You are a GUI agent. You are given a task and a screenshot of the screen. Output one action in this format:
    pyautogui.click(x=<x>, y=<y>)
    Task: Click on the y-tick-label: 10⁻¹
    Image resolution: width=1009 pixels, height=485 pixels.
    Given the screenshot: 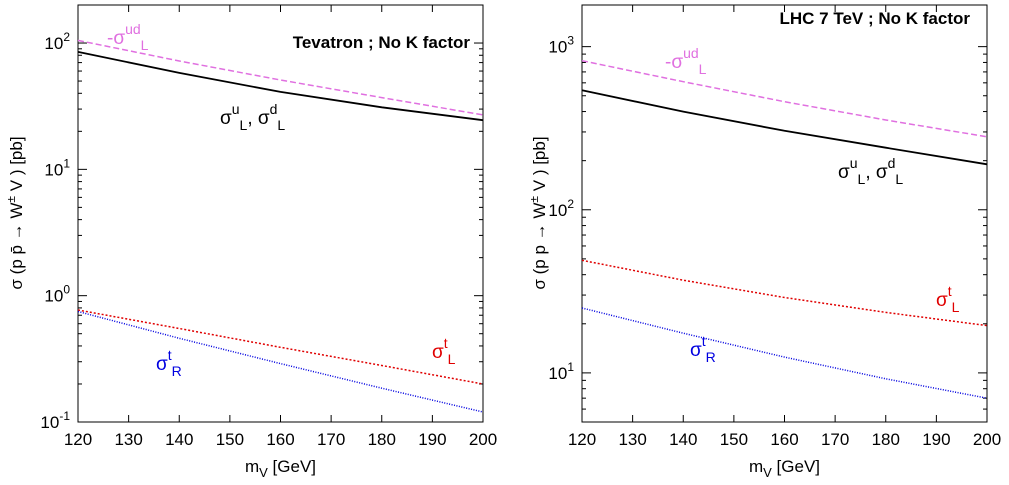 What is the action you would take?
    pyautogui.click(x=55, y=420)
    